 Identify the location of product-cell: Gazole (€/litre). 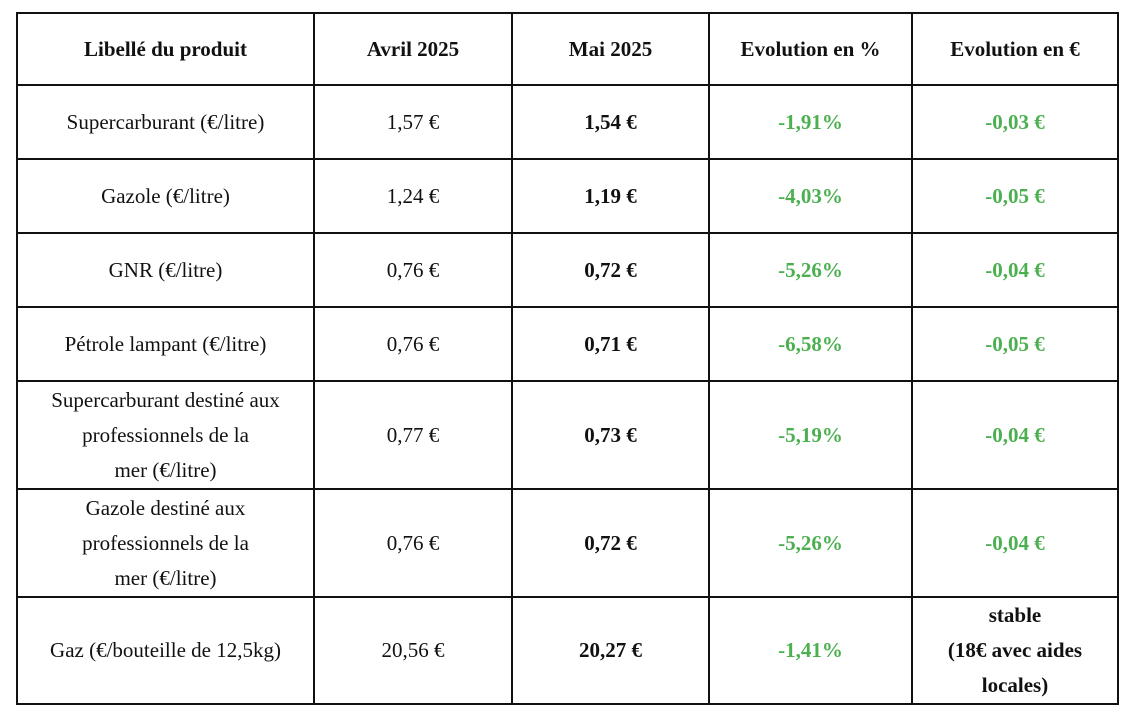
(165, 196).